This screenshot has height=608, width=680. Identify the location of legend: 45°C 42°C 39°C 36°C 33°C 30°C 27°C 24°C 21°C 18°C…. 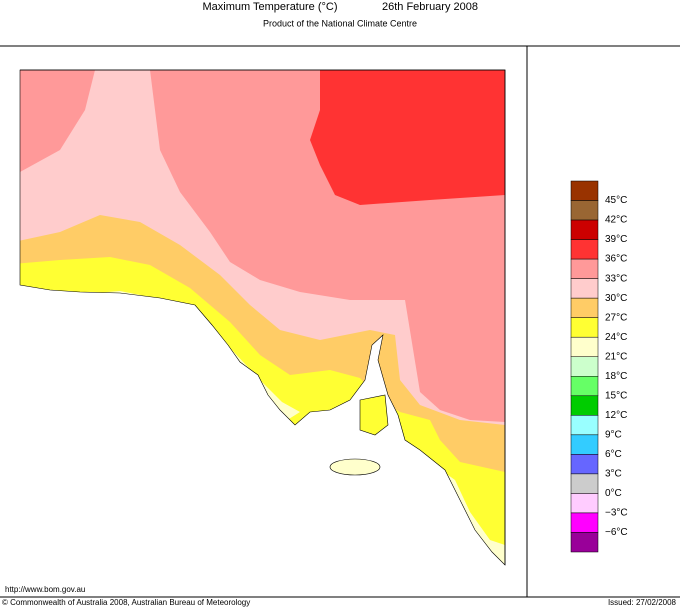
(599, 366).